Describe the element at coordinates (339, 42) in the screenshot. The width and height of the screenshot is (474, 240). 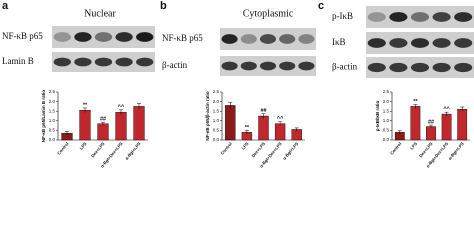
I see `blot-label: IκB` at that location.